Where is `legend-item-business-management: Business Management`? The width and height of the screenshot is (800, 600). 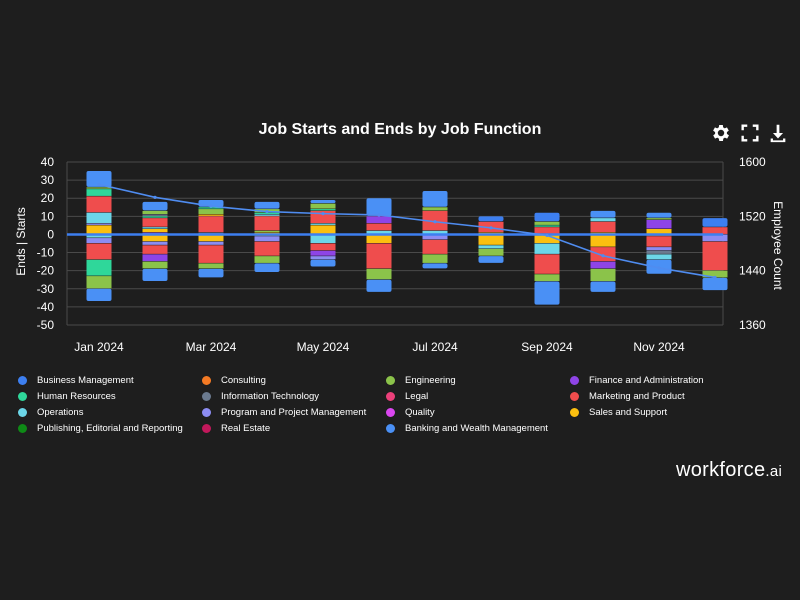 legend-item-business-management: Business Management is located at coordinates (76, 380).